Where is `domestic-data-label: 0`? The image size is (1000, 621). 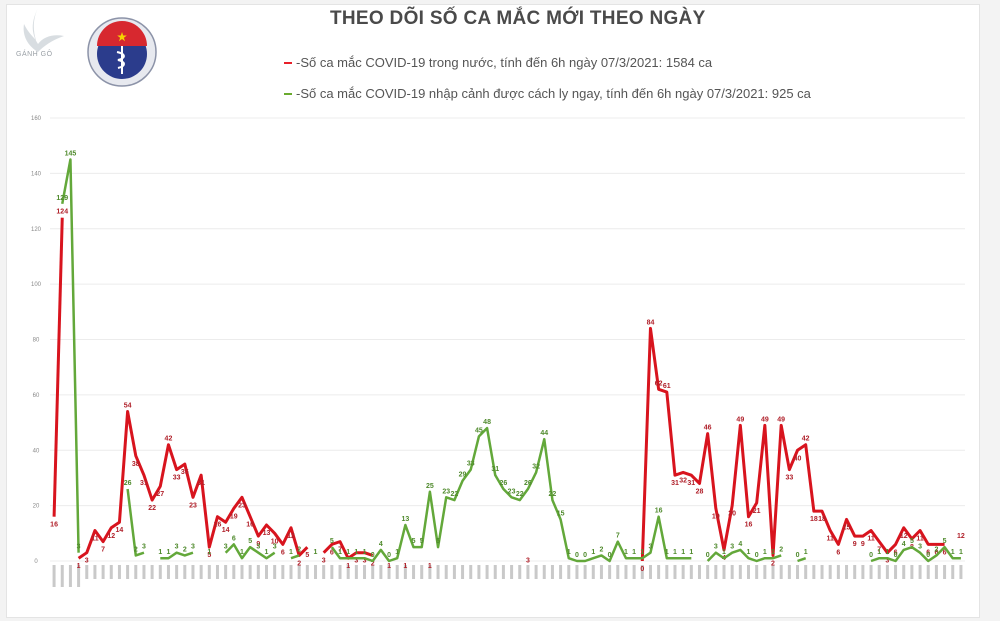
domestic-data-label: 0 is located at coordinates (642, 569).